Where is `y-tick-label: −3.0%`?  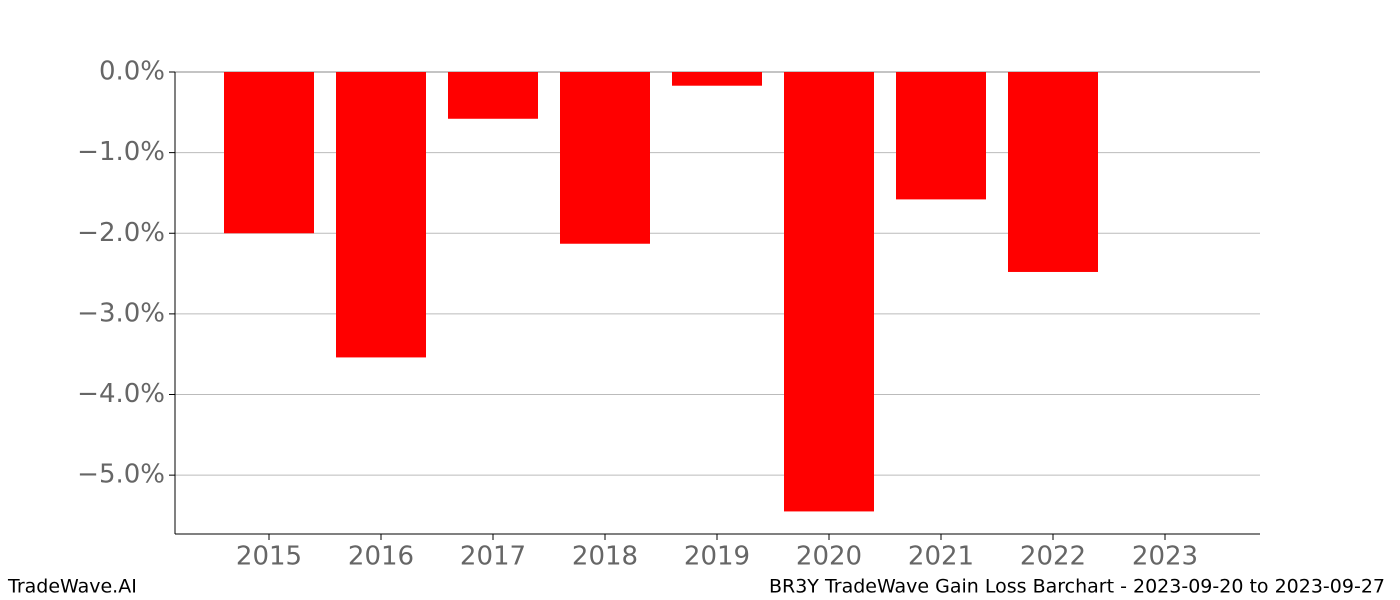
y-tick-label: −3.0% is located at coordinates (121, 313).